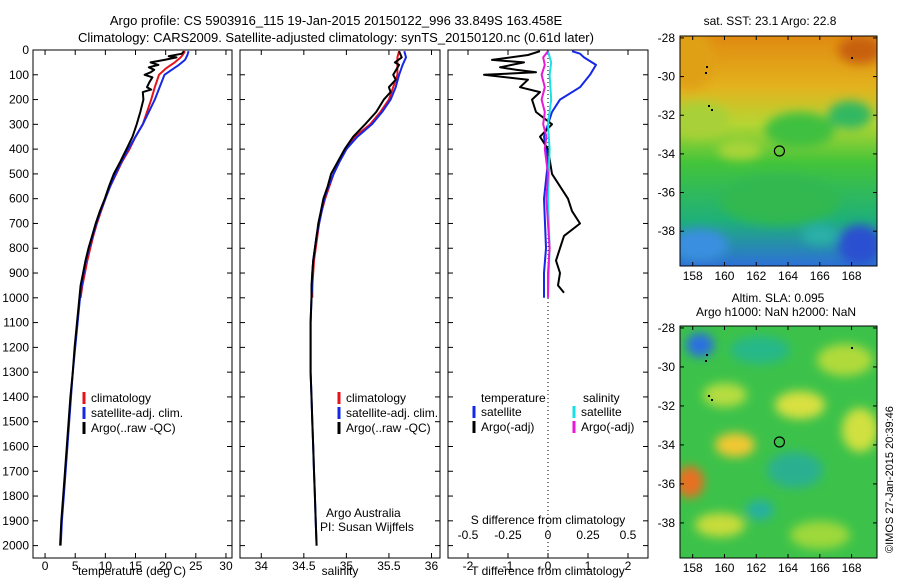 The width and height of the screenshot is (900, 580). I want to click on x-tick-label: 34, so click(262, 566).